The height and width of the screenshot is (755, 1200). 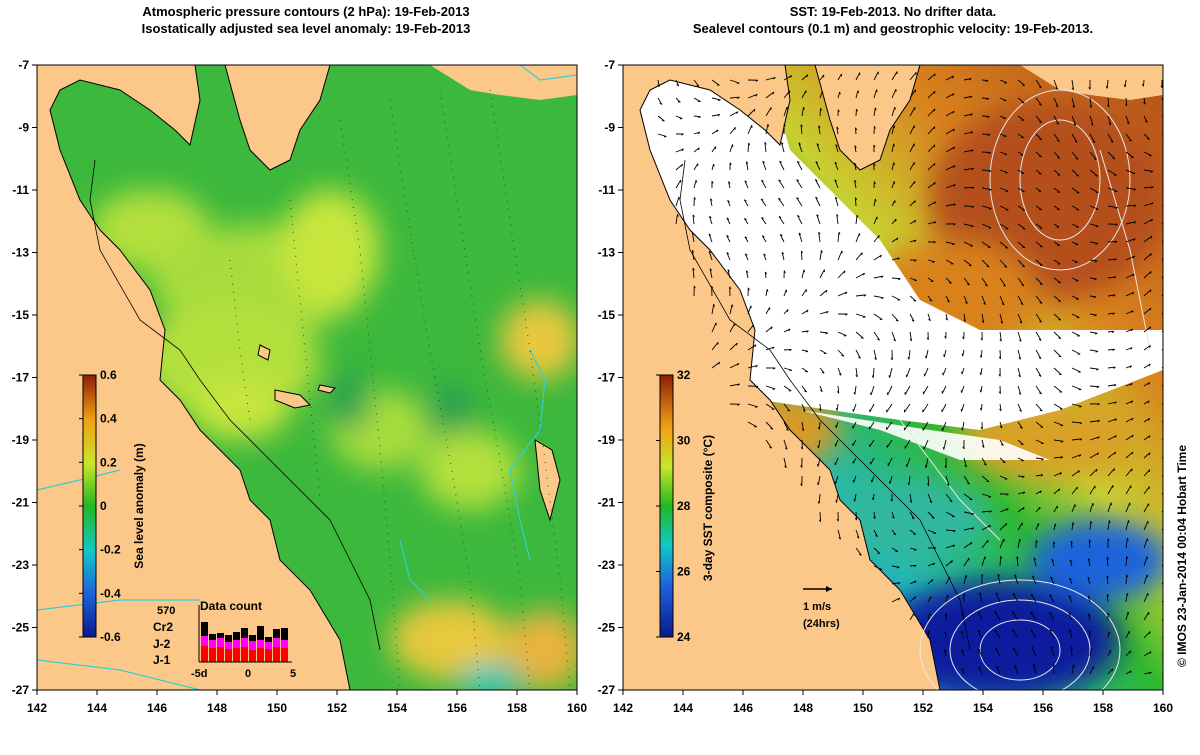 I want to click on left-y-tick-label: -19, so click(x=21, y=440).